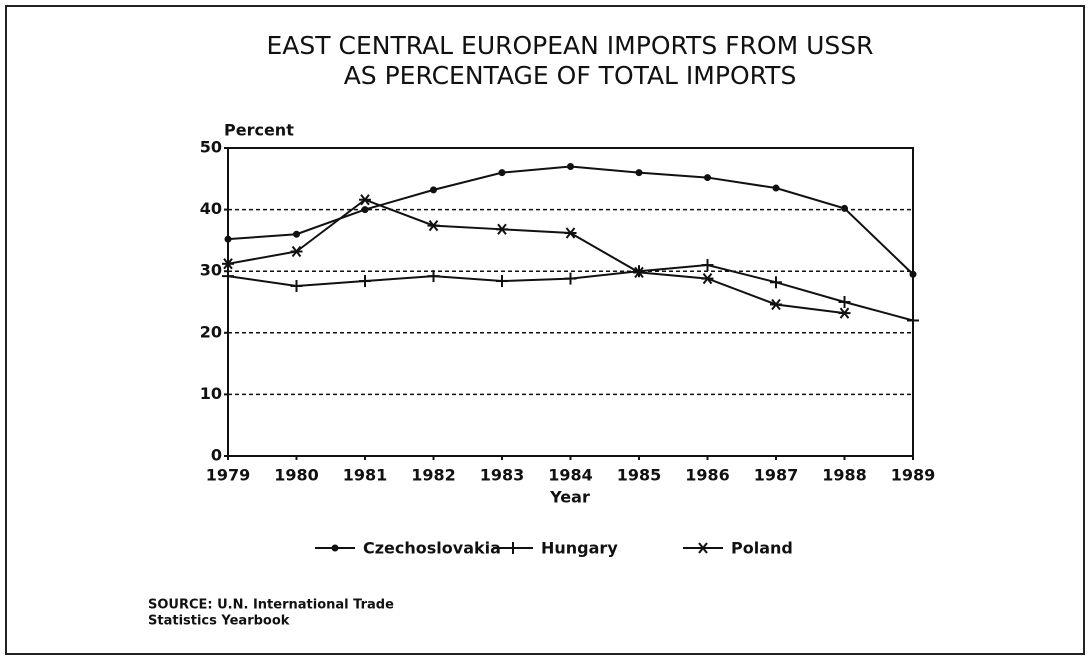 Image resolution: width=1090 pixels, height=663 pixels. Describe the element at coordinates (569, 497) in the screenshot. I see `x-axis-label: Year` at that location.